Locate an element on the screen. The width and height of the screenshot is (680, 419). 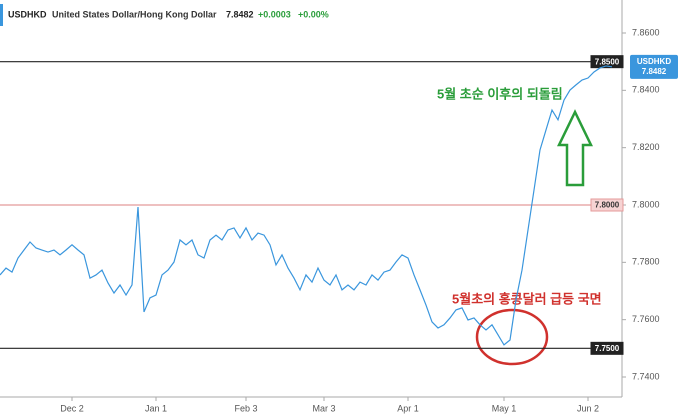
x-tick-label: Jan 1 is located at coordinates (156, 408).